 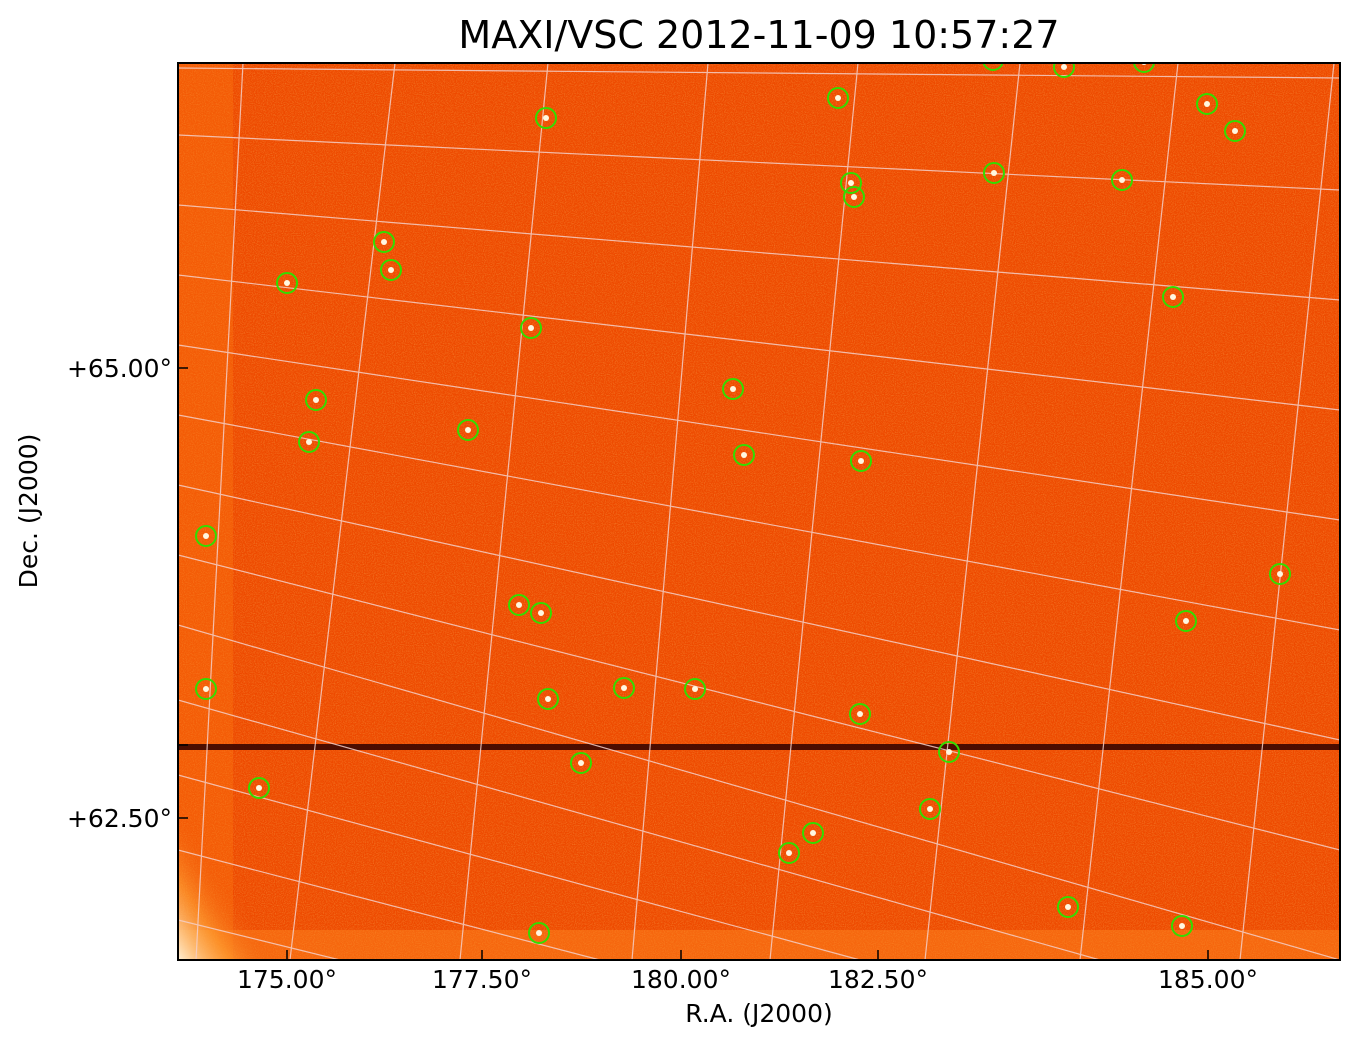 What do you see at coordinates (119, 368) in the screenshot?
I see `y-tick-label: +65.00°` at bounding box center [119, 368].